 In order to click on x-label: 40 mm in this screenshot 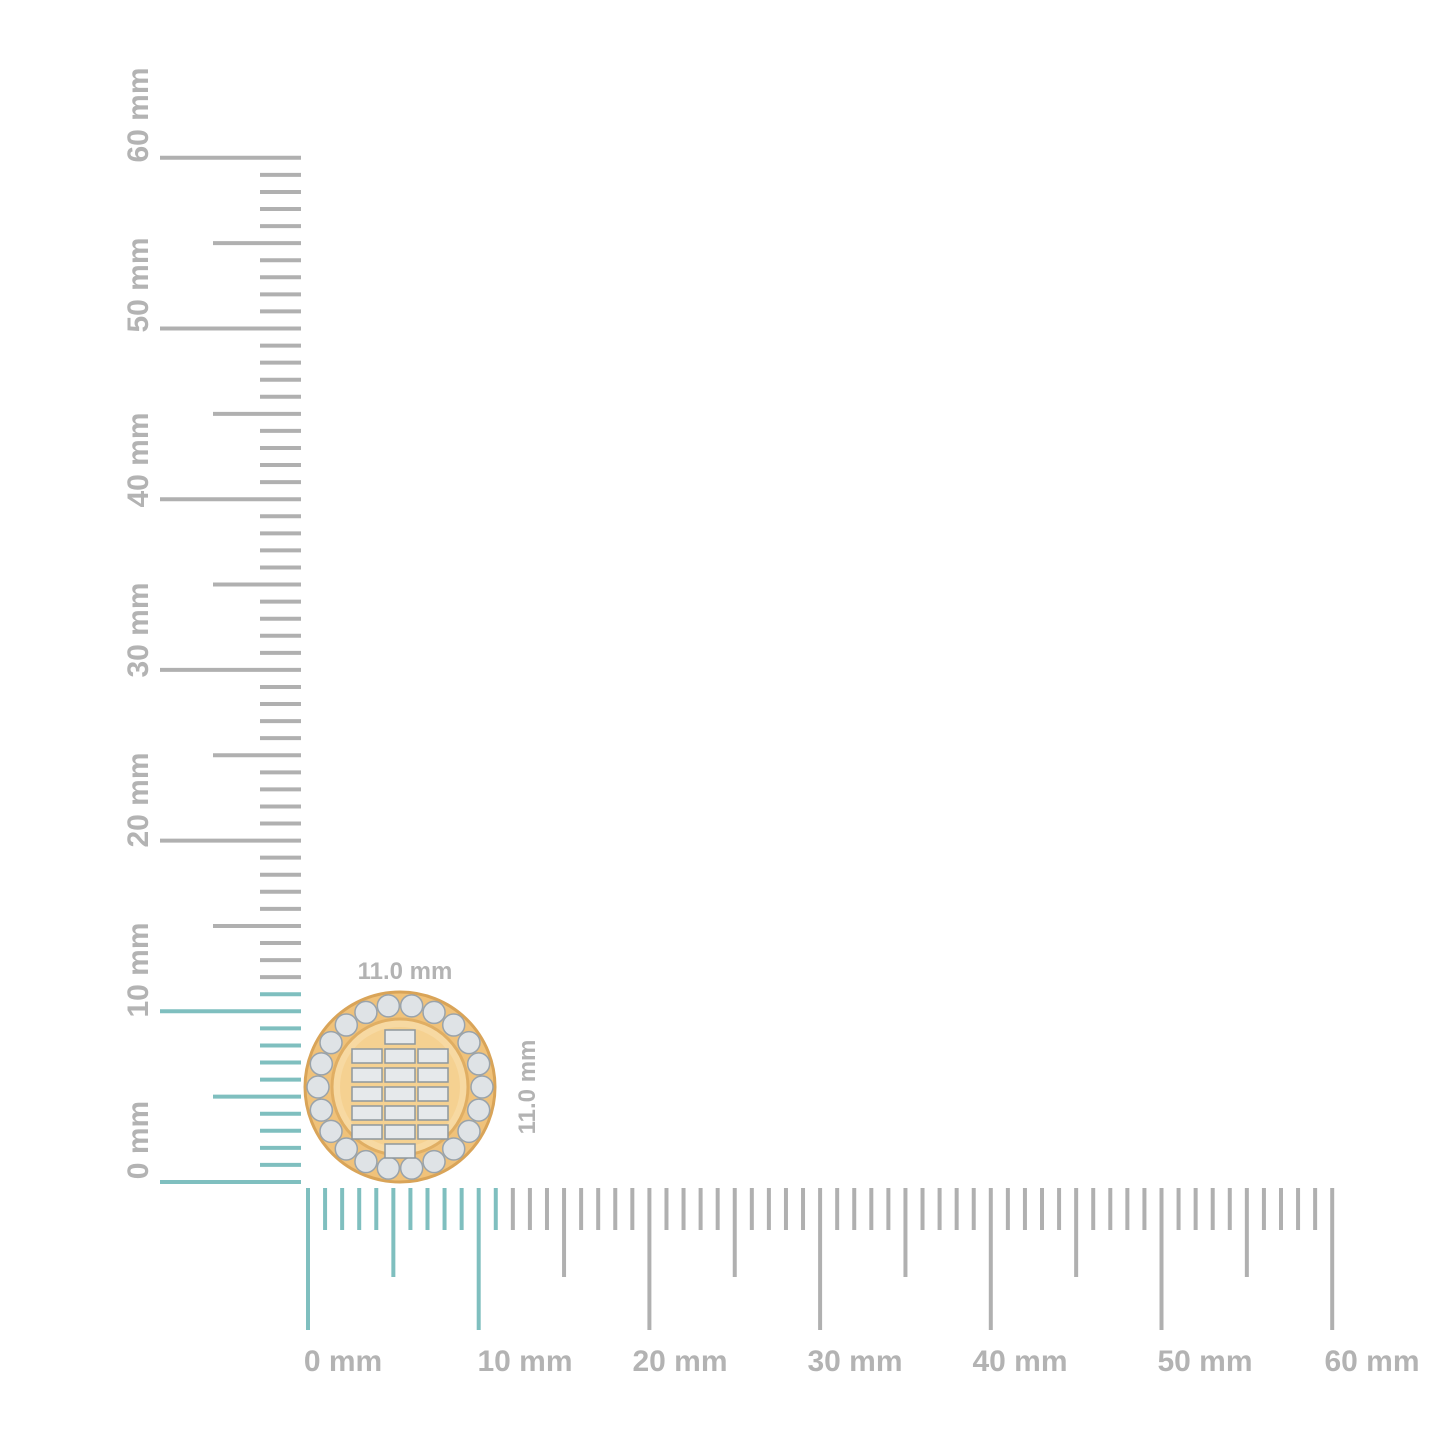, I will do `click(1019, 1361)`.